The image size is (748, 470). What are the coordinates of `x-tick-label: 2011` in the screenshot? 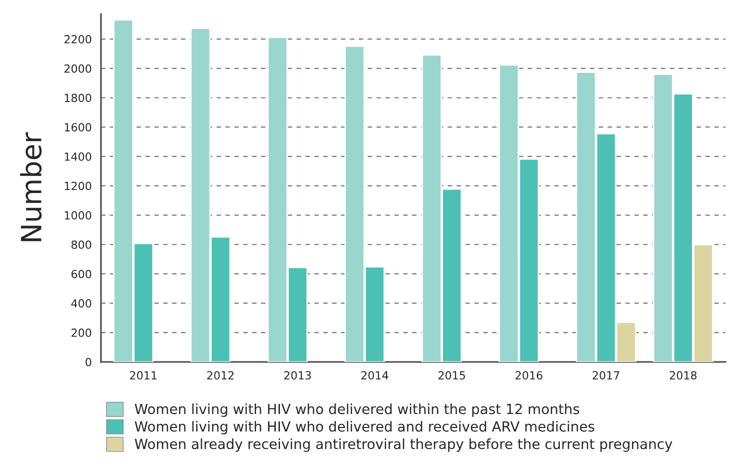 It's located at (143, 375).